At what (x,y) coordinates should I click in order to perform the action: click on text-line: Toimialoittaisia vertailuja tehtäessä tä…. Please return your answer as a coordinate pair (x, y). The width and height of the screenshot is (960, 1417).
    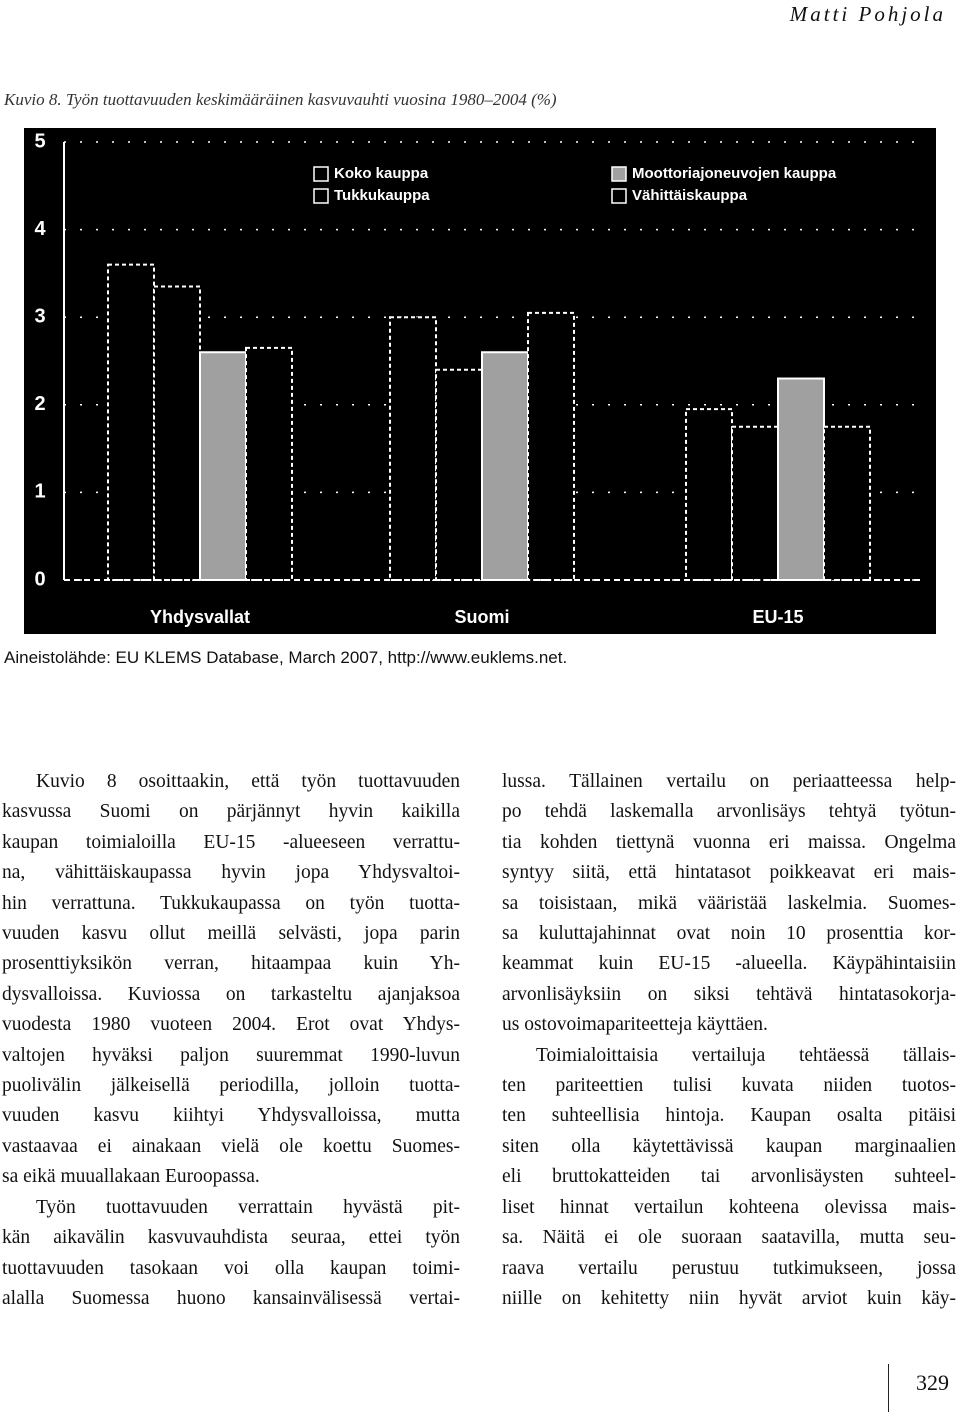
    Looking at the image, I should click on (746, 1055).